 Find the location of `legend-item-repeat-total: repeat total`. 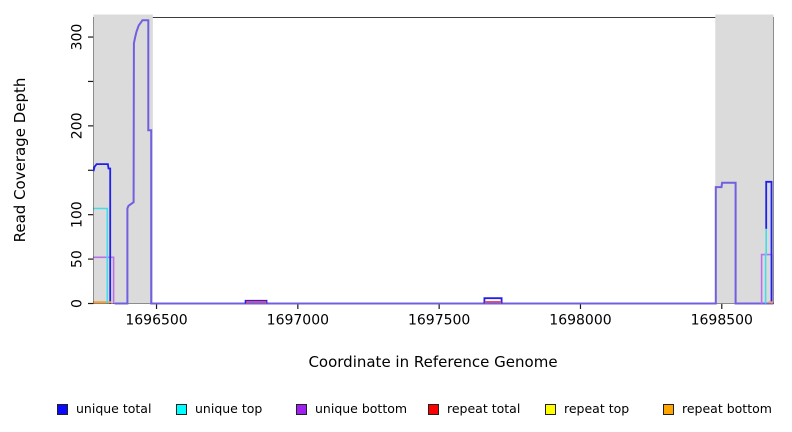

legend-item-repeat-total: repeat total is located at coordinates (474, 407).